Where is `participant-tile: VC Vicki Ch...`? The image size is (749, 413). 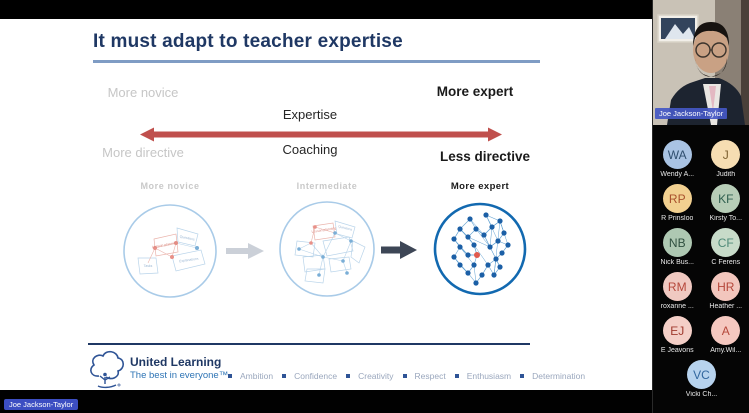
participant-tile: VC Vicki Ch... is located at coordinates (701, 382).